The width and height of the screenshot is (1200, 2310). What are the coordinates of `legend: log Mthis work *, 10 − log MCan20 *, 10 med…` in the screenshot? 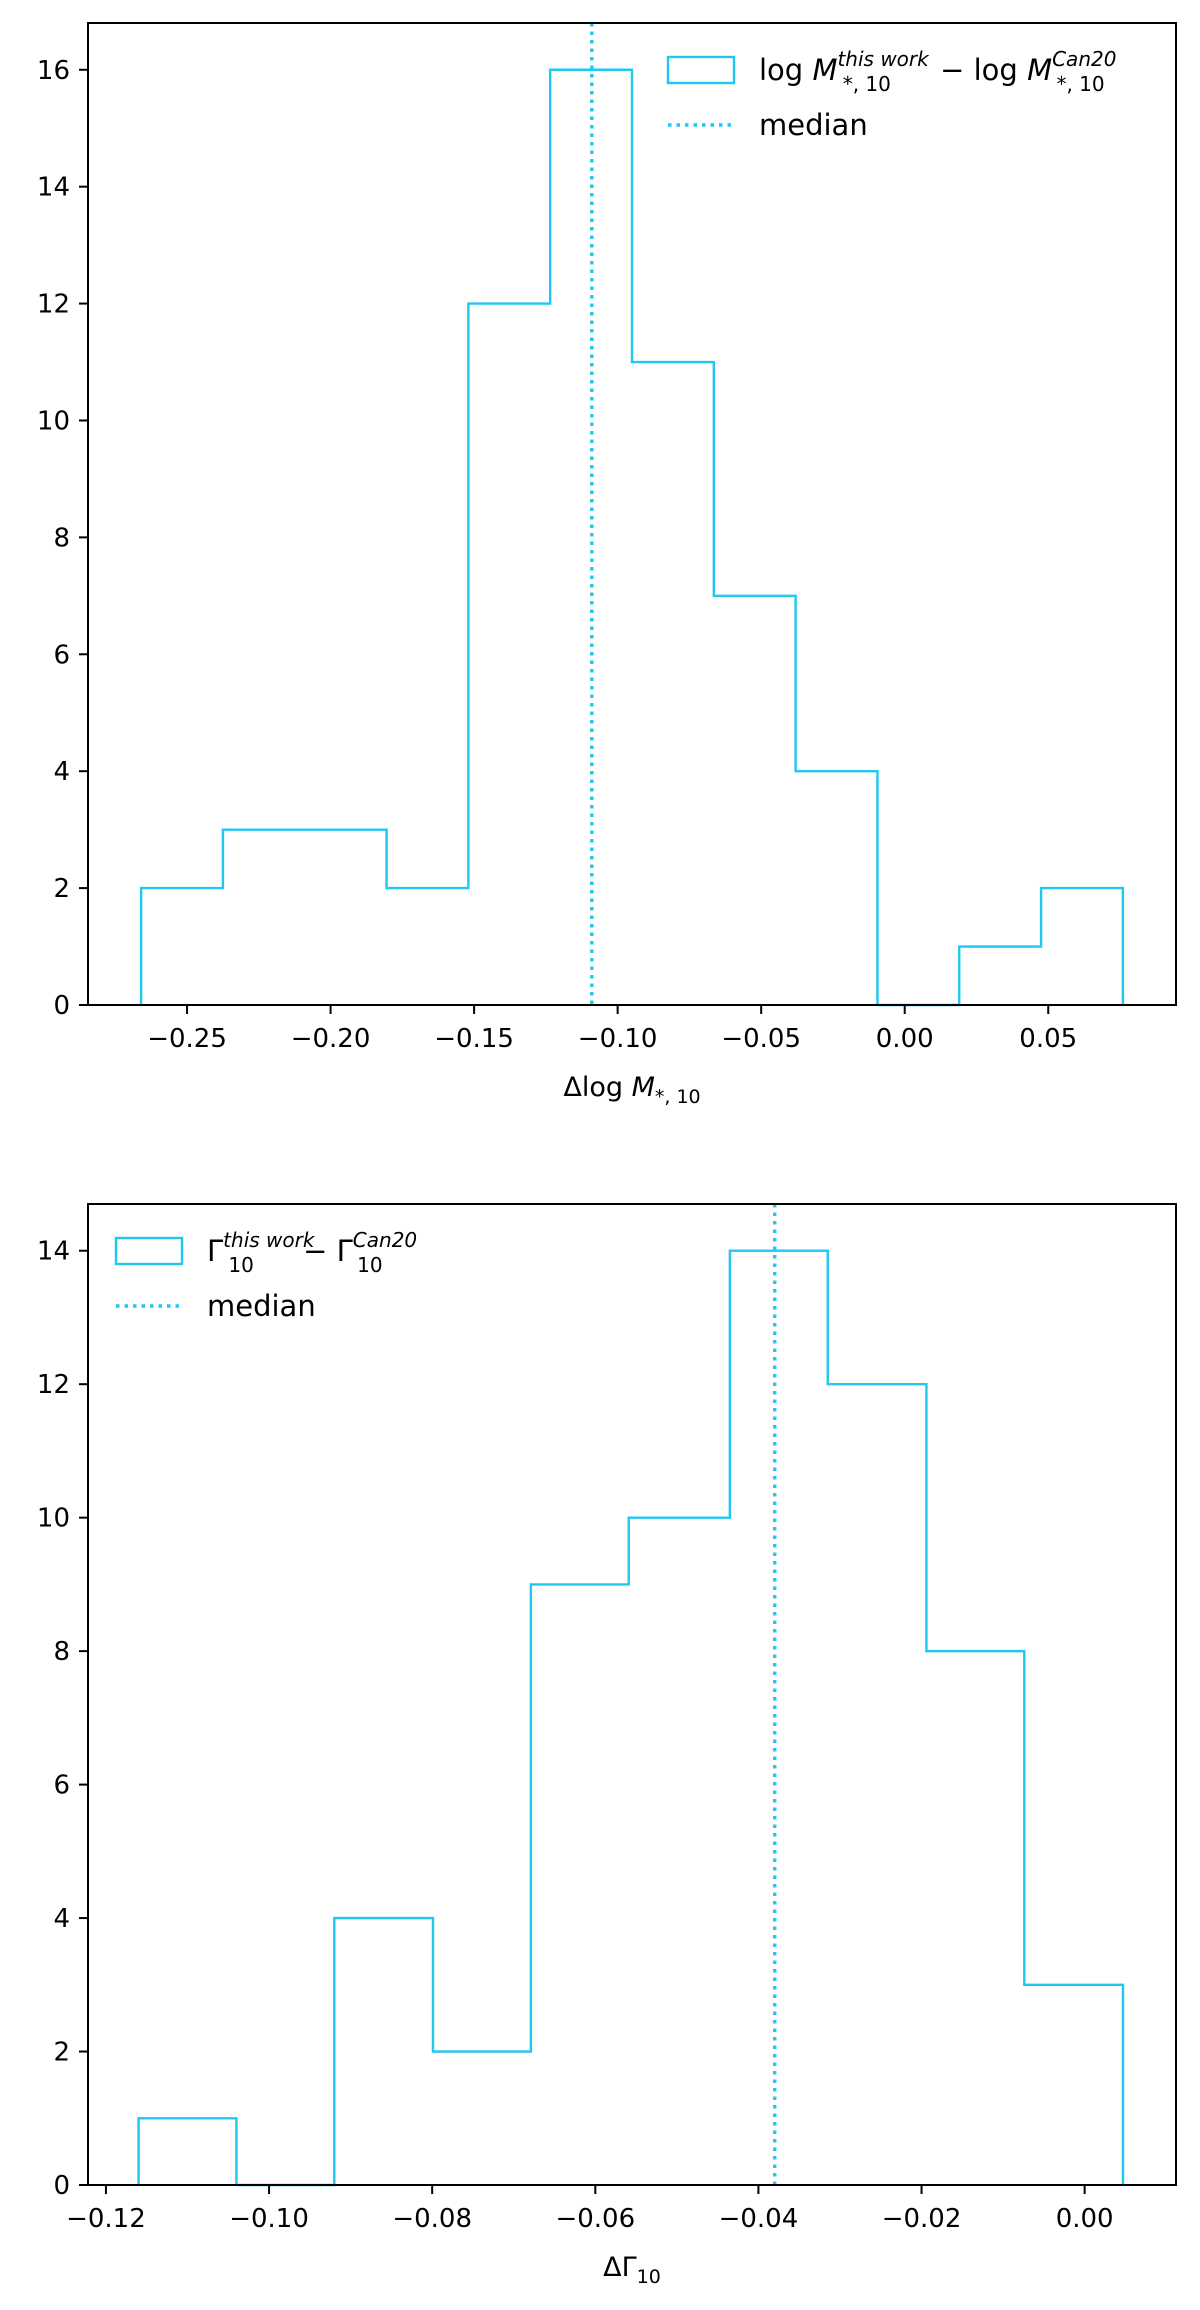 It's located at (891, 94).